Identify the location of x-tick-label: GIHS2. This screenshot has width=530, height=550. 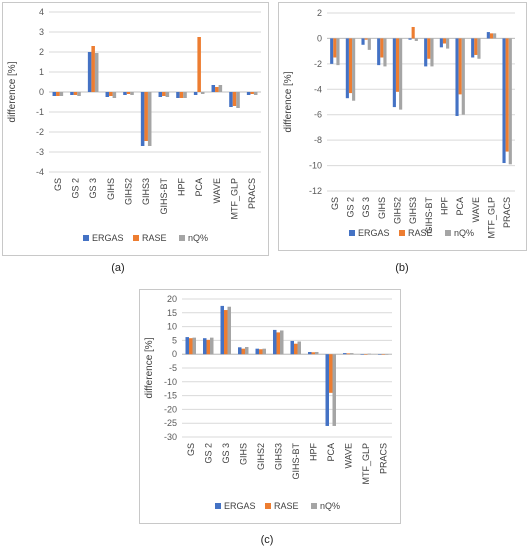
(398, 210).